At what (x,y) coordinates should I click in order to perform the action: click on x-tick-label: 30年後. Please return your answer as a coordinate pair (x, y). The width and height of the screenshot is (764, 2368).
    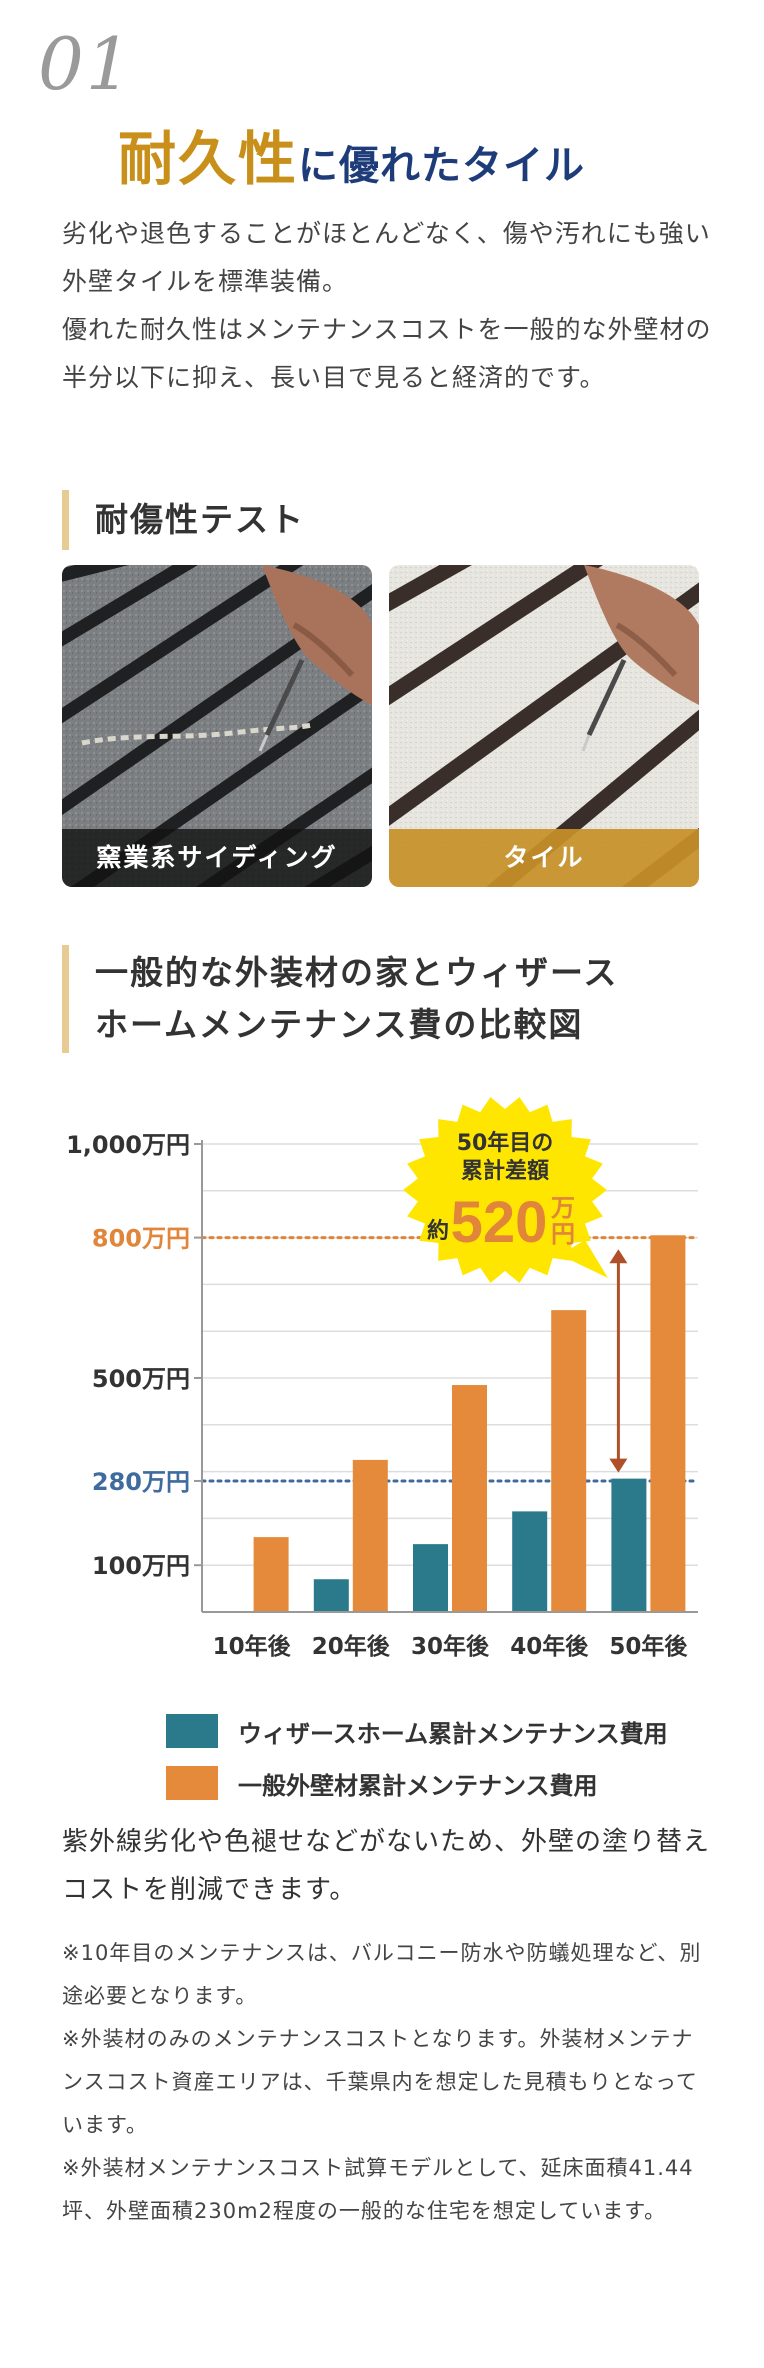
    Looking at the image, I should click on (450, 1646).